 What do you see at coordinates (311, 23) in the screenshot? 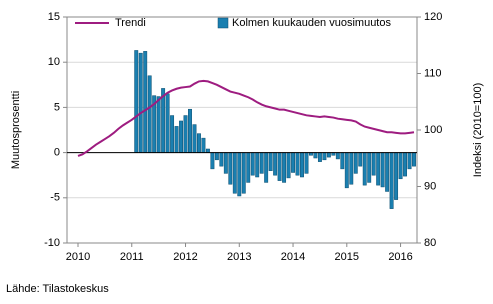
I see `legend-label: Kolmen kuukauden vuosimuutos` at bounding box center [311, 23].